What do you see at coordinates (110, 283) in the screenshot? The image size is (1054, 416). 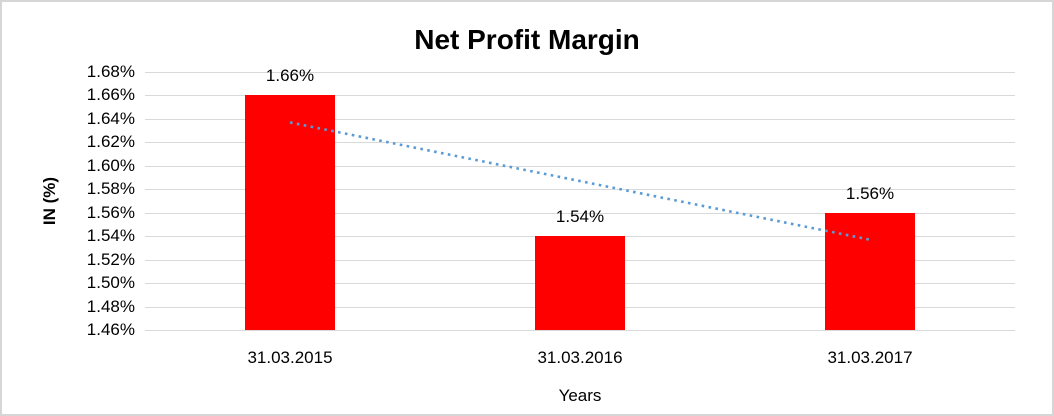 I see `y-tick-label: 1.50%` at bounding box center [110, 283].